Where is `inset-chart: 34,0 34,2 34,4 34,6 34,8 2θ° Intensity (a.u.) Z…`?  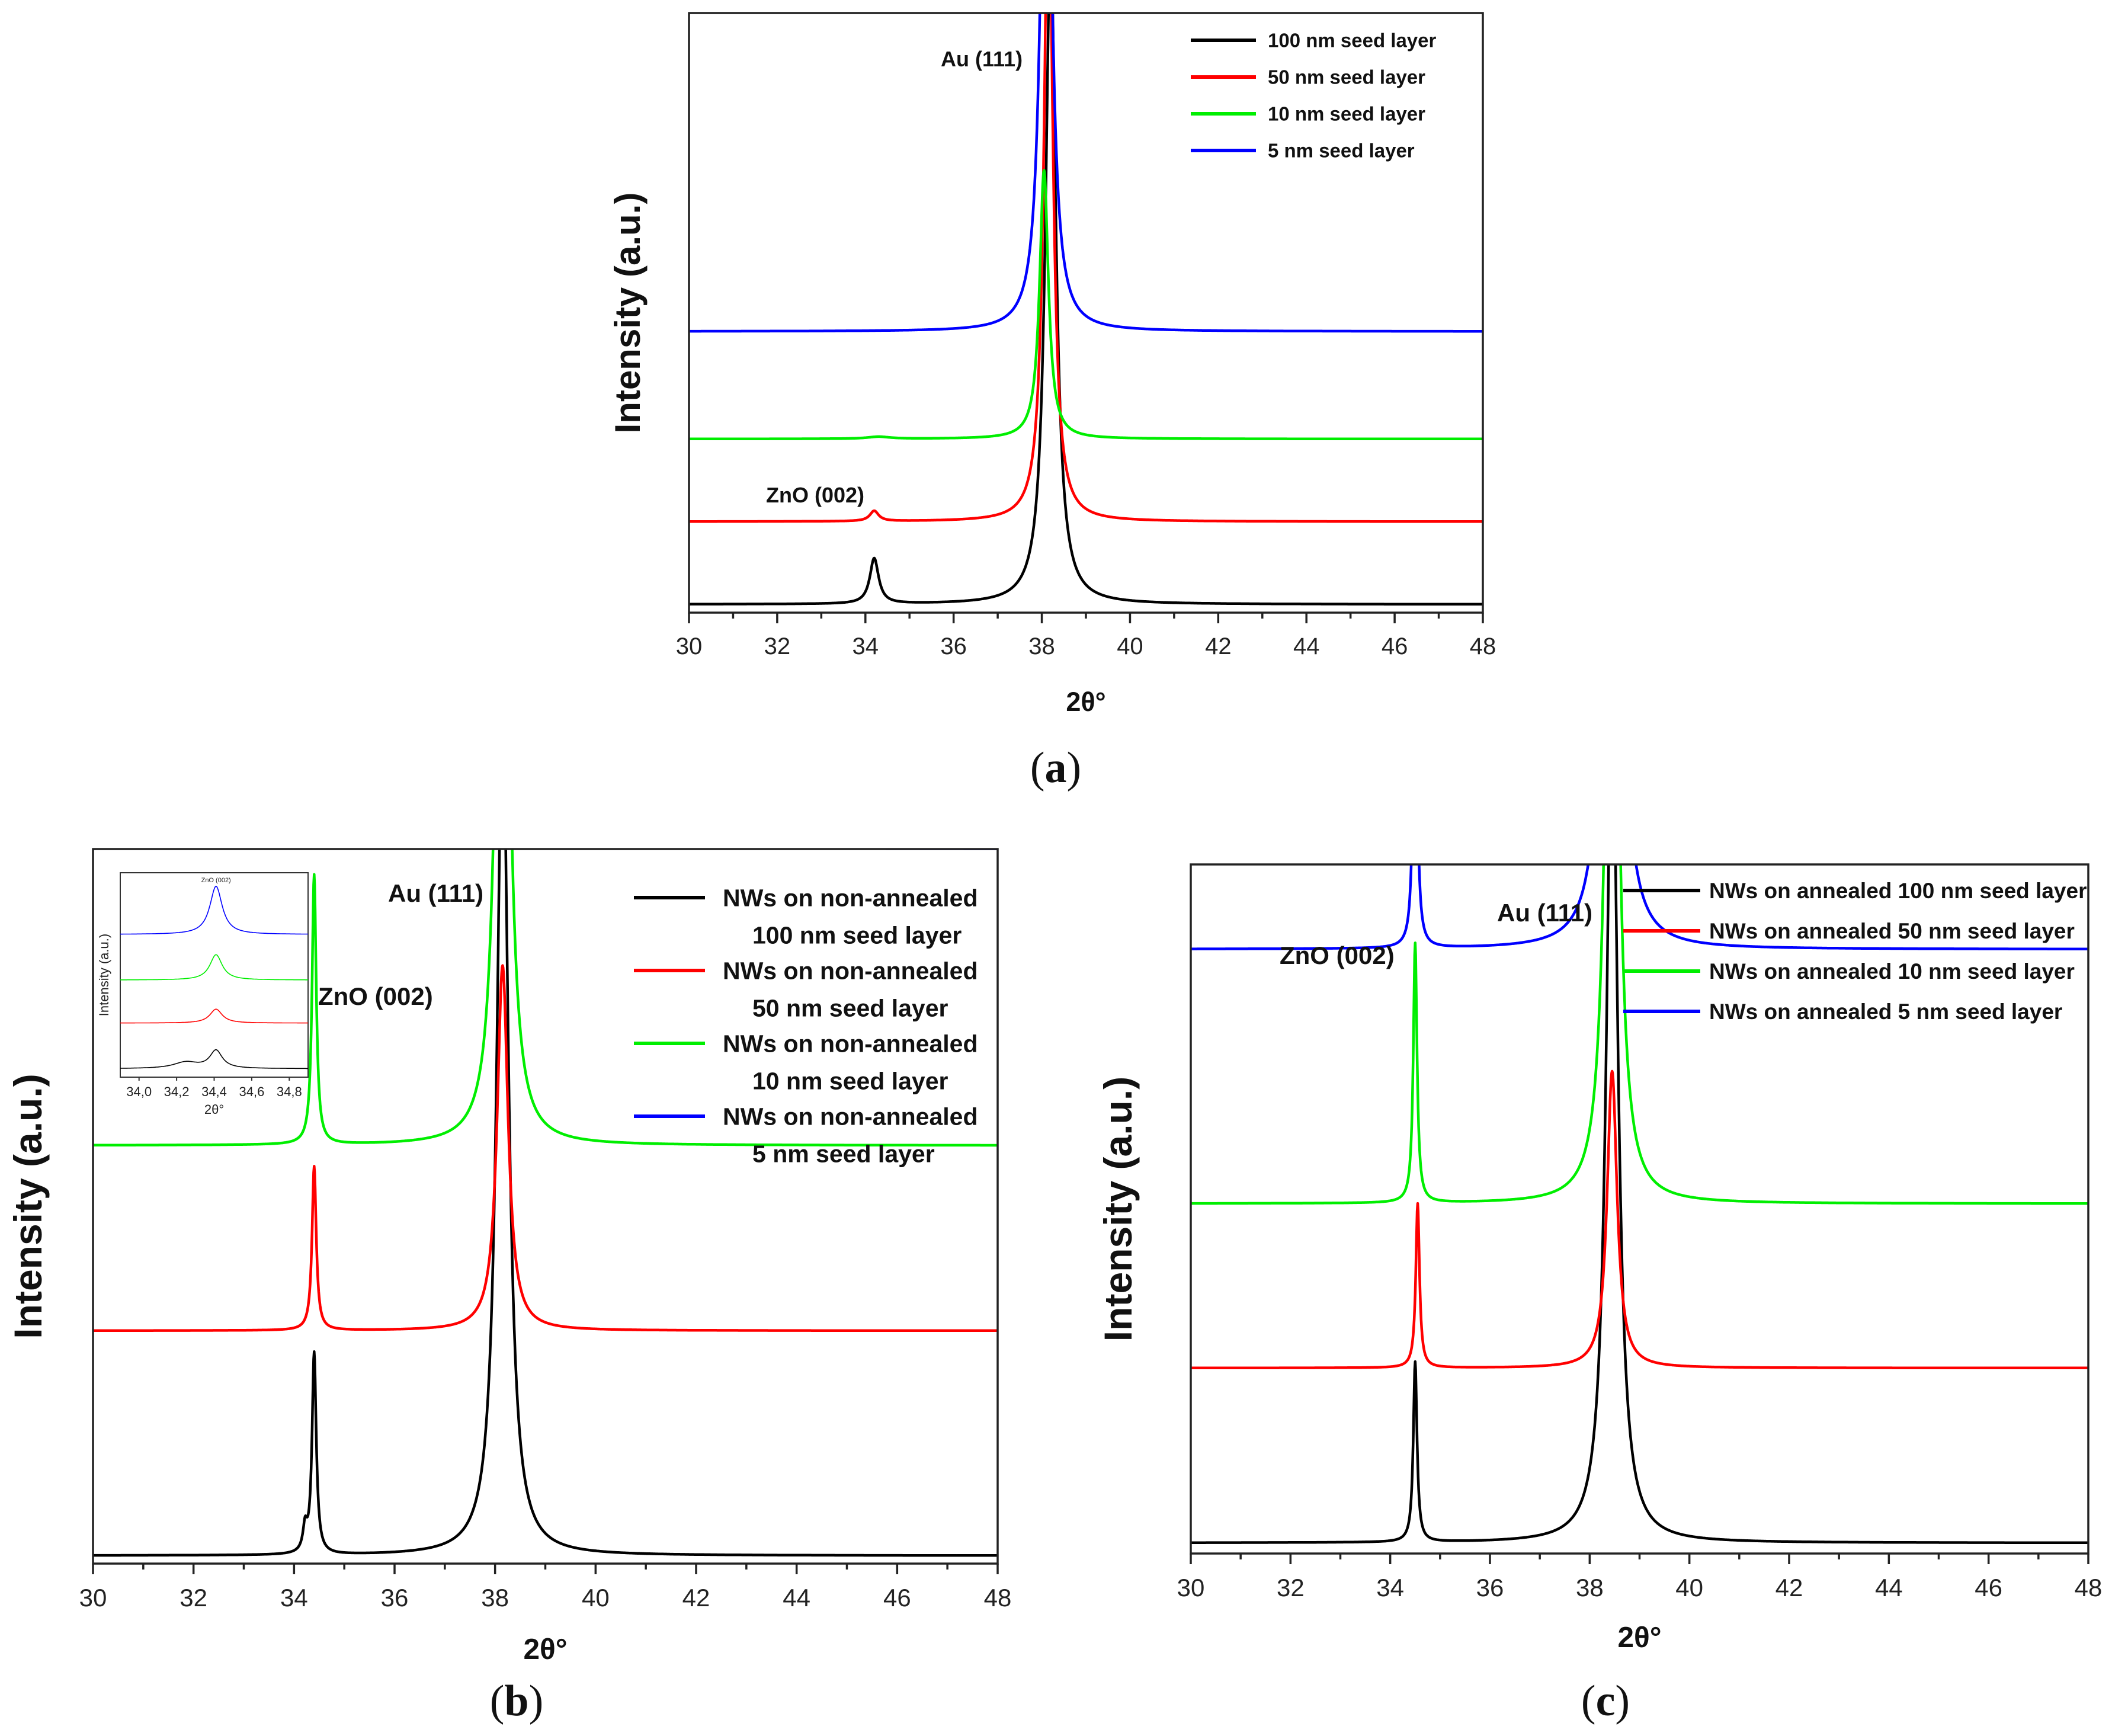 inset-chart: 34,0 34,2 34,4 34,6 34,8 2θ° Intensity (a.u.) Z… is located at coordinates (203, 994).